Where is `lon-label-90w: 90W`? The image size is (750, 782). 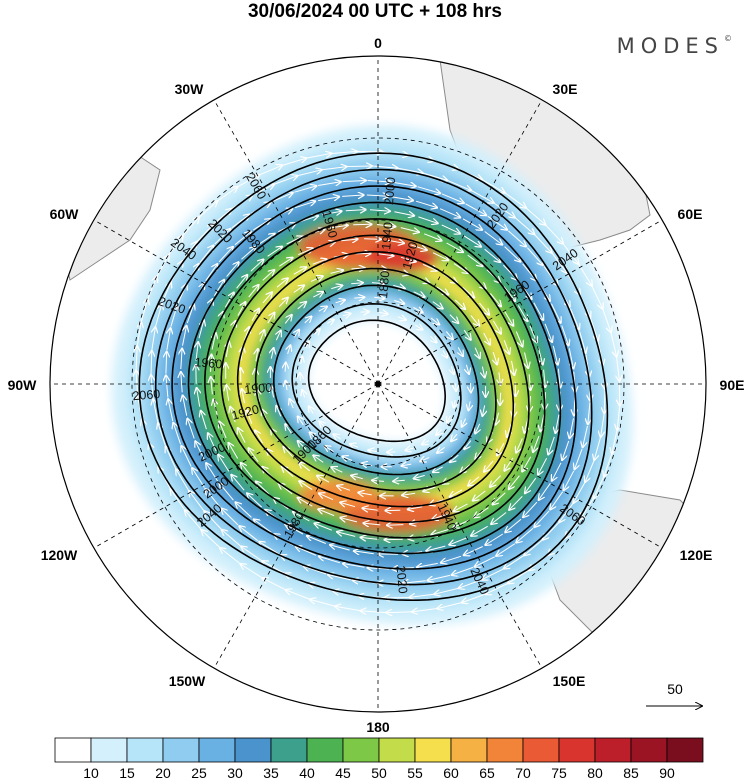
lon-label-90w: 90W is located at coordinates (23, 385).